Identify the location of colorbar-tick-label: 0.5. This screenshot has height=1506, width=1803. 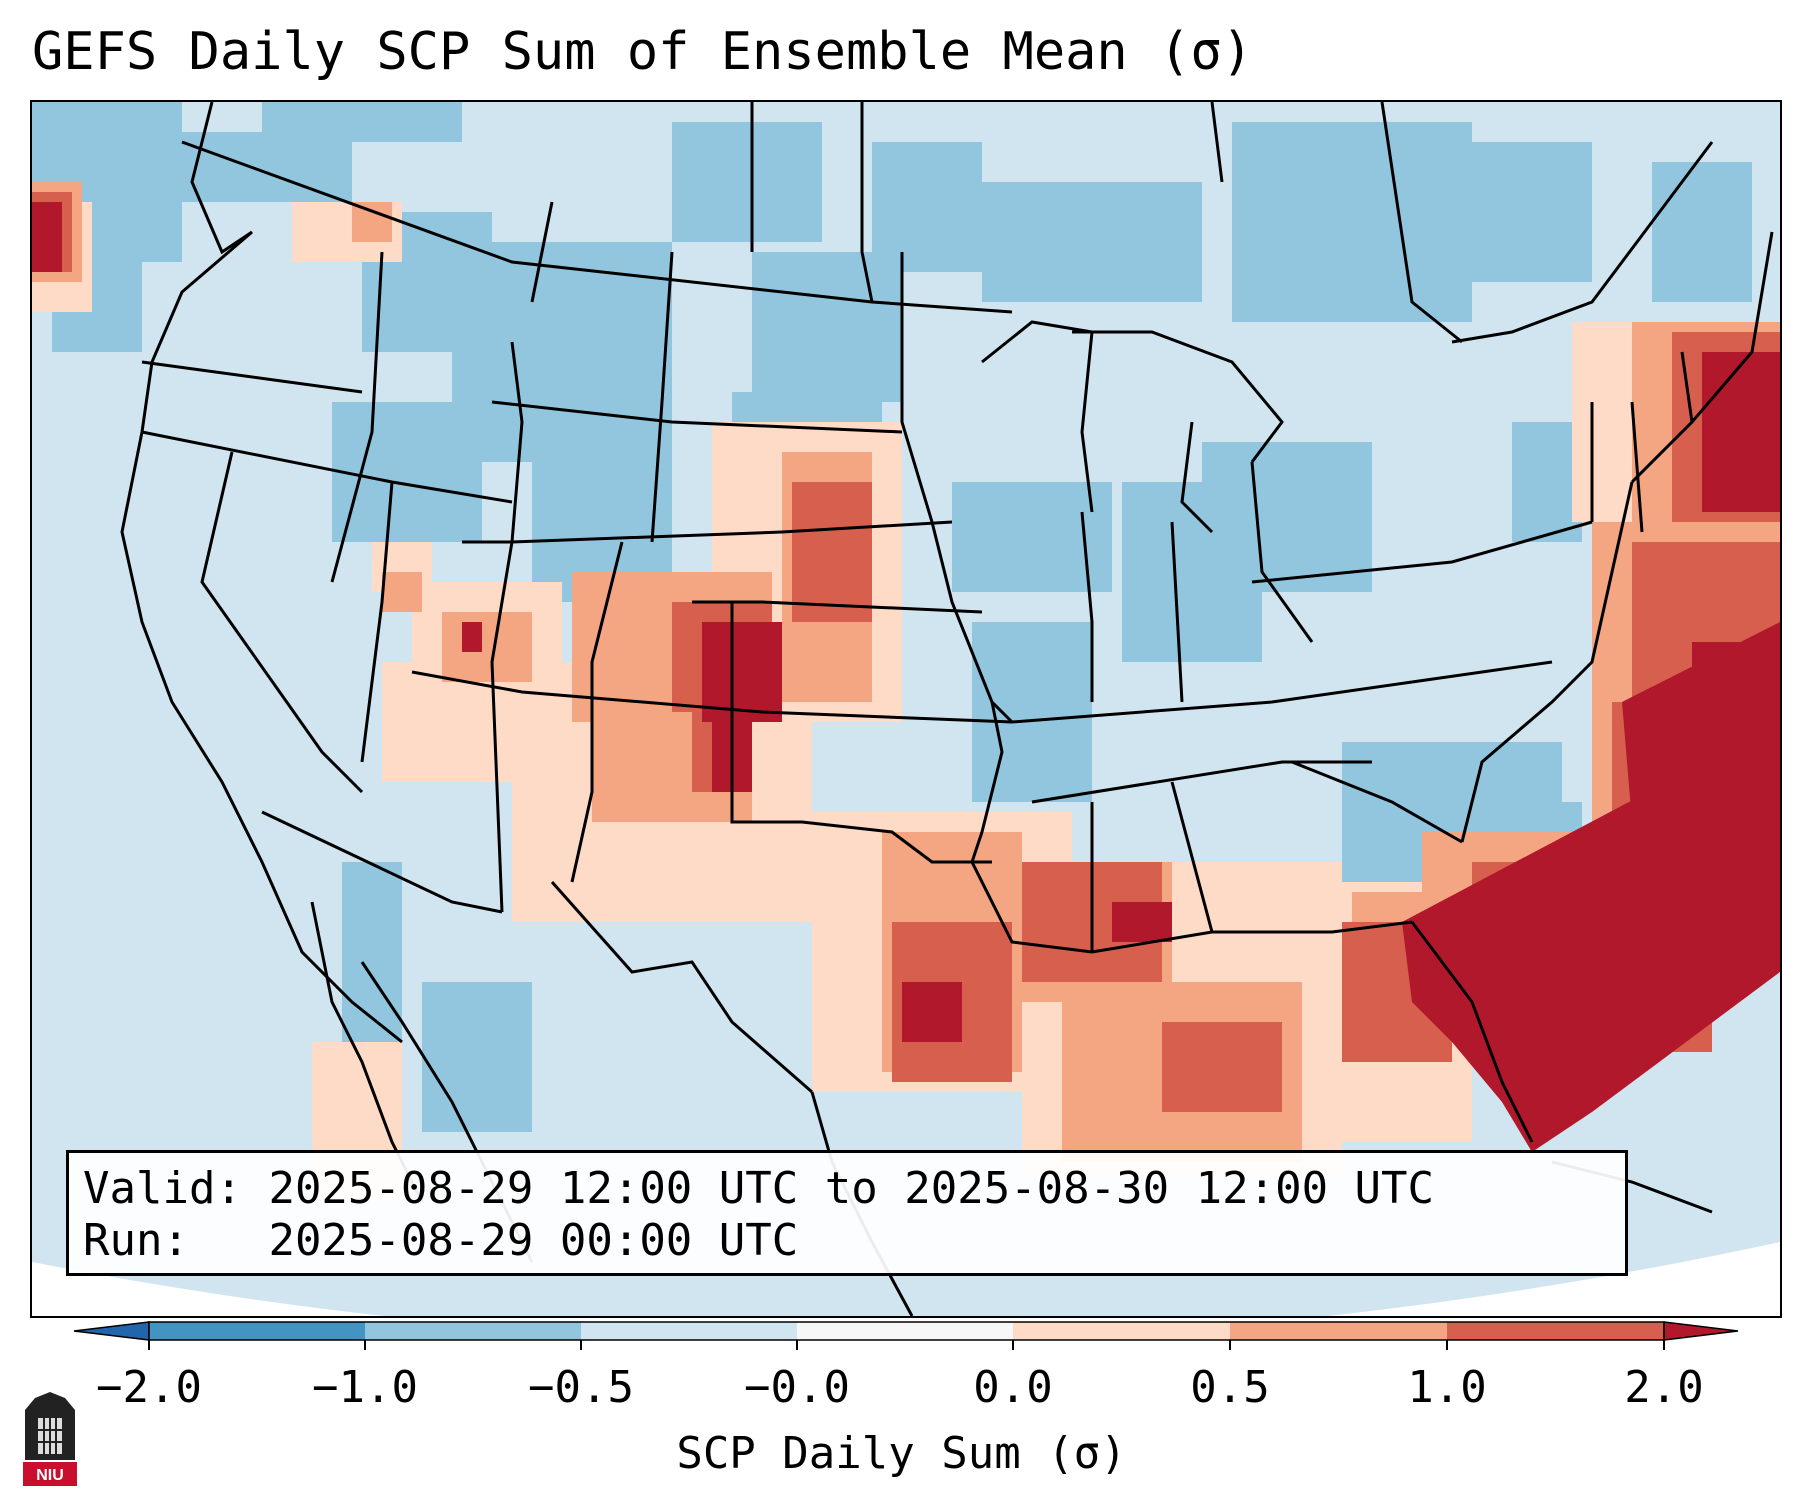
(1230, 1387).